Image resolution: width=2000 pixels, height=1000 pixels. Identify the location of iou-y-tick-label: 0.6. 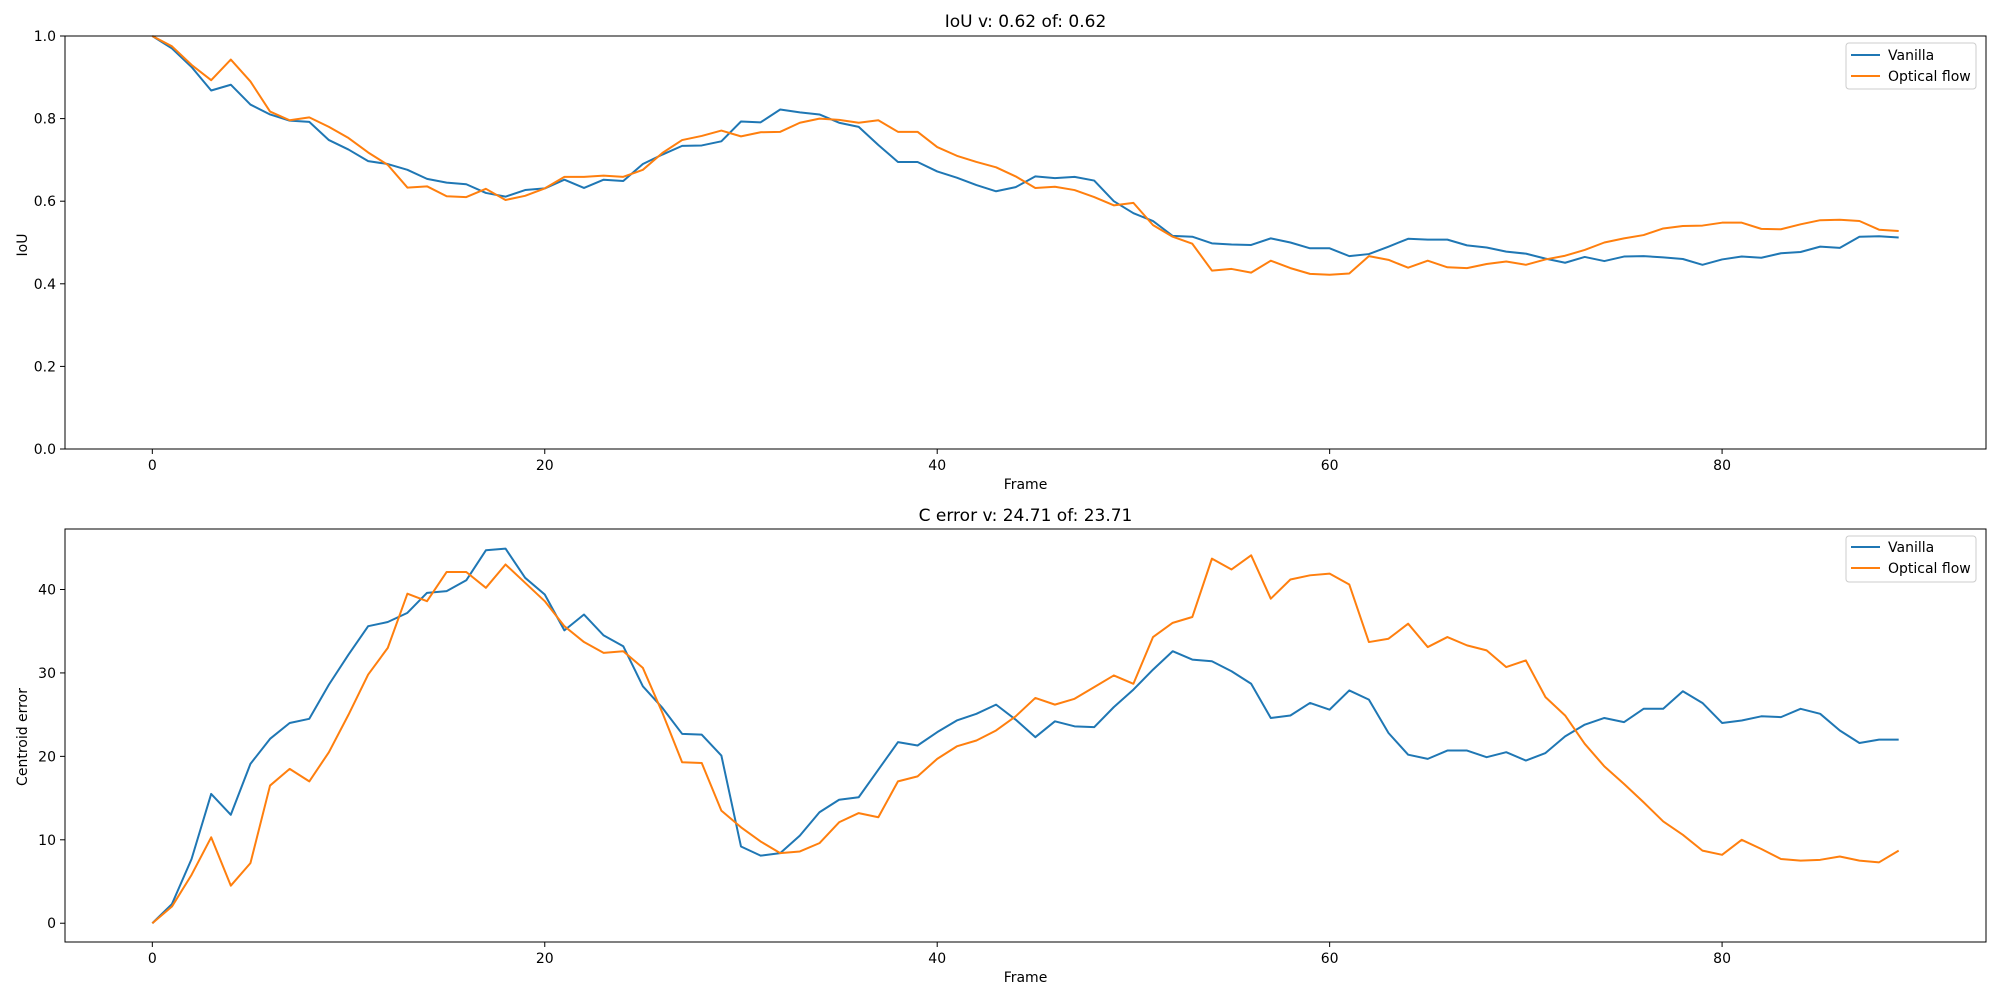
(45, 202).